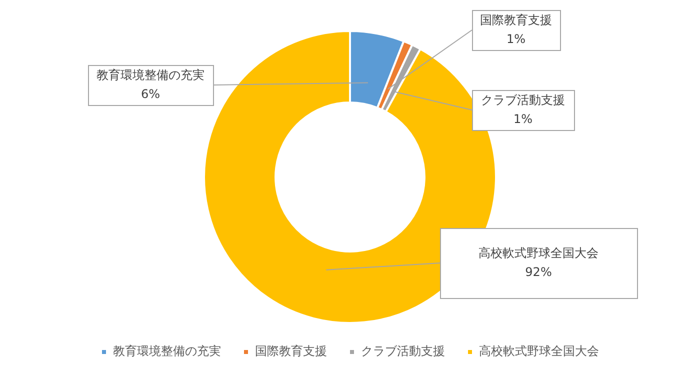 This screenshot has width=700, height=380. What do you see at coordinates (167, 351) in the screenshot?
I see `legend-label: 教育環境整備の充実` at bounding box center [167, 351].